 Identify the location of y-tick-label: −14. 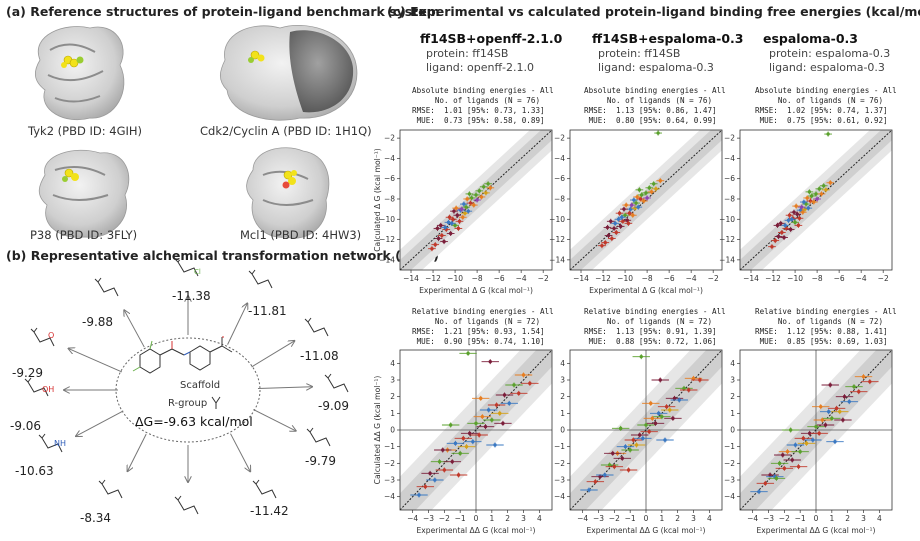
(387, 259).